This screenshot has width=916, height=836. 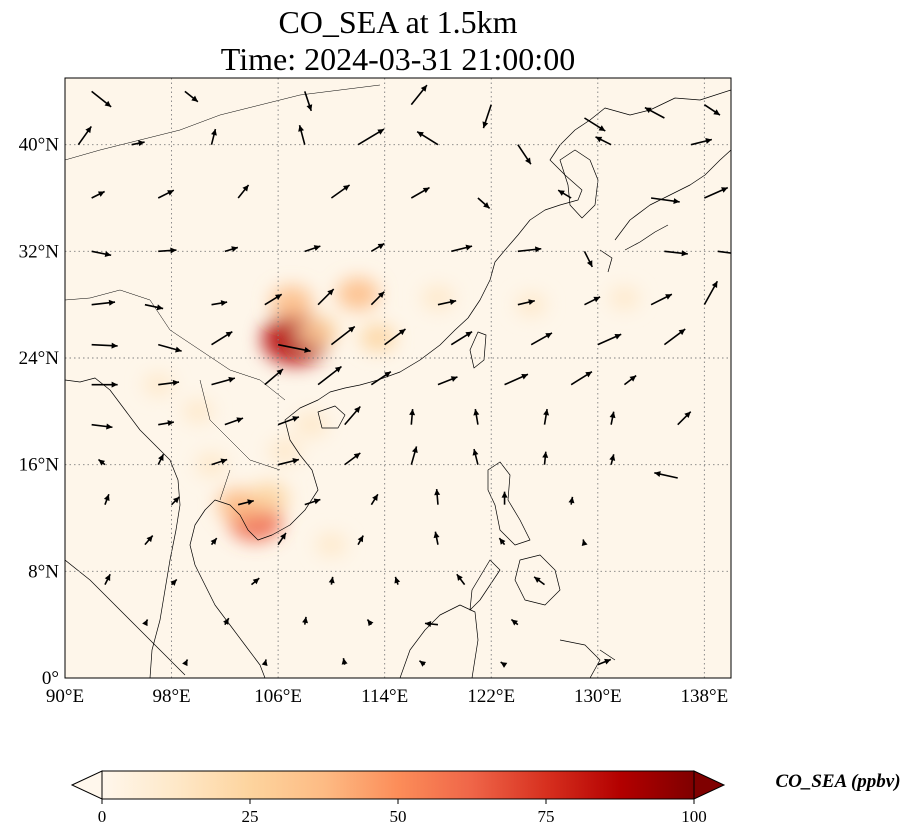 I want to click on longitude-tick-label: 130°E, so click(x=598, y=696).